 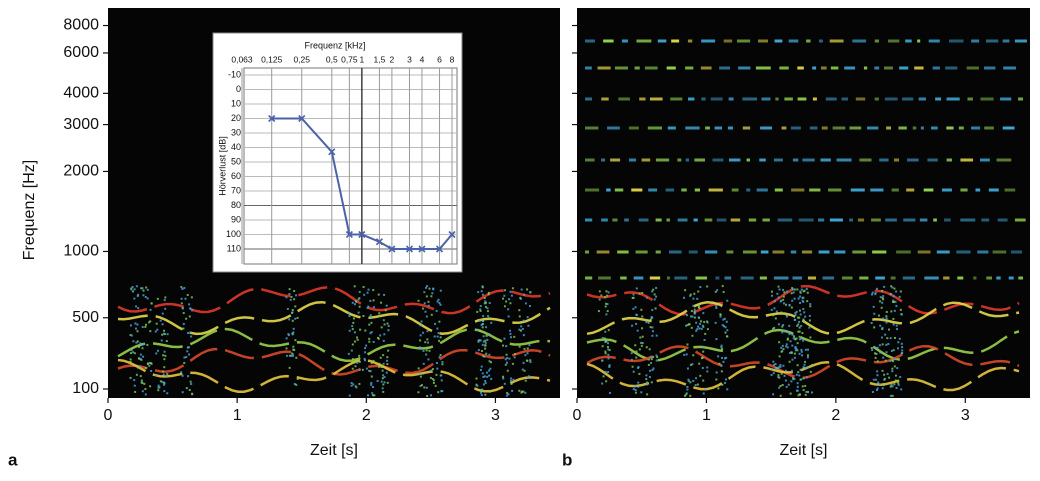 I want to click on x-tick-label: 0,75, so click(x=349, y=59).